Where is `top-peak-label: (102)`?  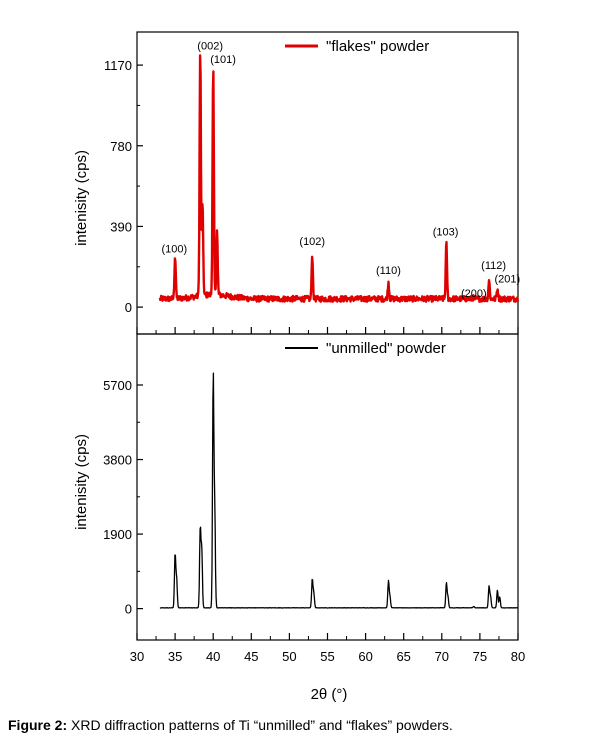
top-peak-label: (102) is located at coordinates (312, 242).